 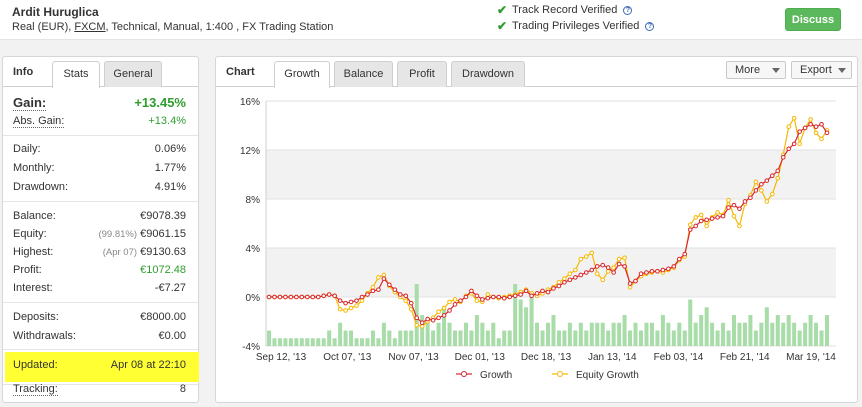 I want to click on more-button: More, so click(x=756, y=70).